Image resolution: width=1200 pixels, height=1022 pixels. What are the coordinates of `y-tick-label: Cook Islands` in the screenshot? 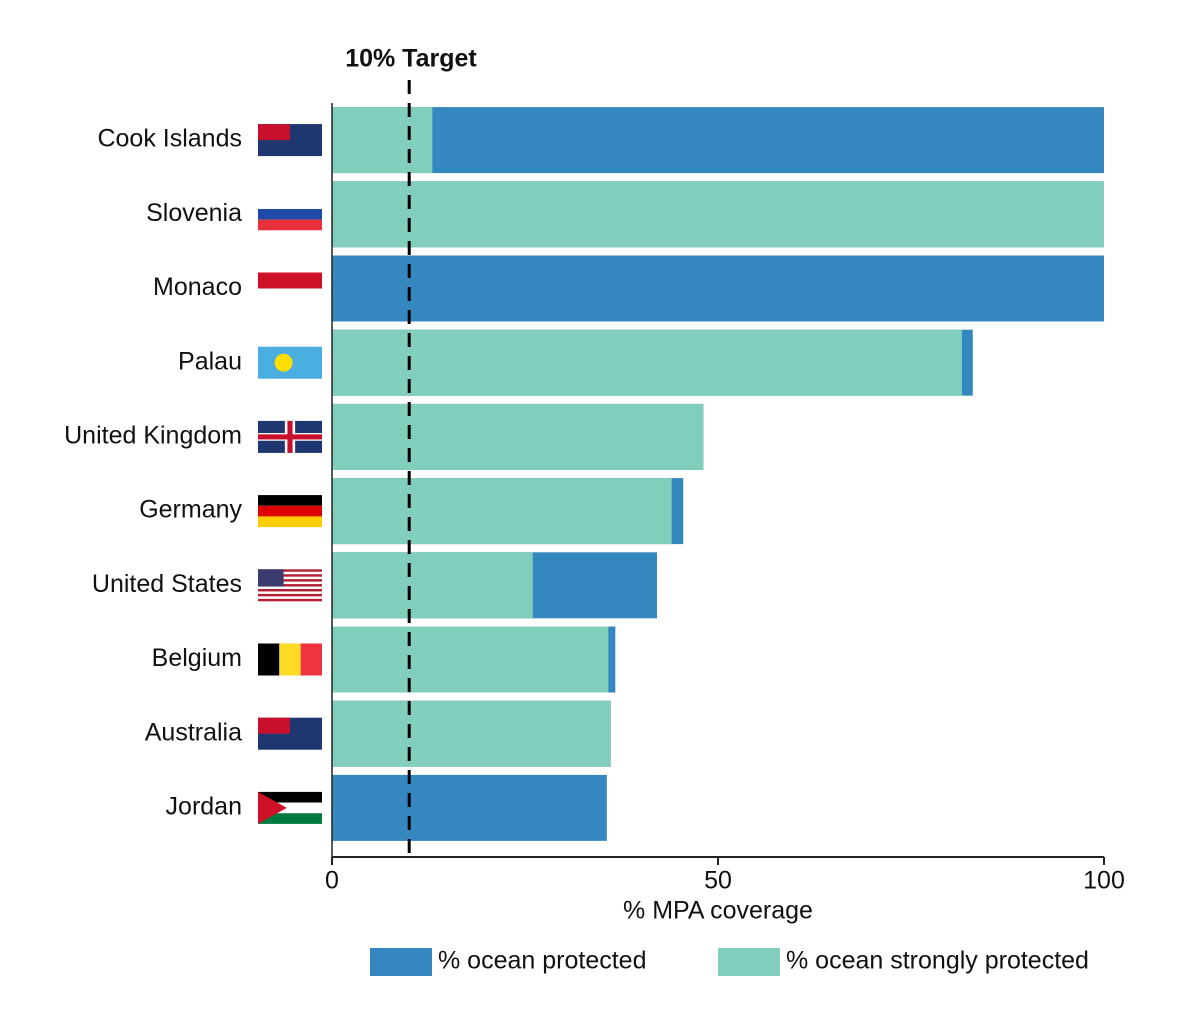 It's located at (169, 139).